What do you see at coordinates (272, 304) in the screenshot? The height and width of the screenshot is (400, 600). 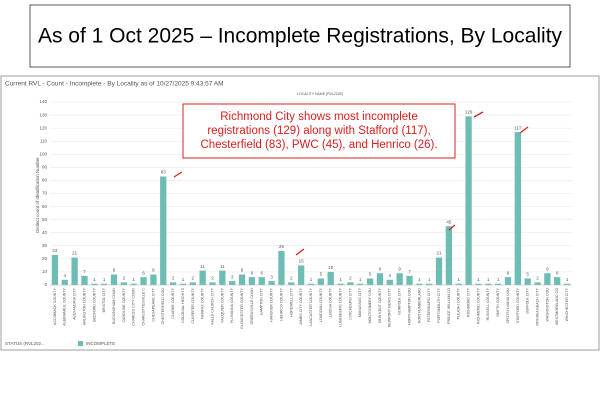 I see `x-tick-label: HANOVER COUNTY` at bounding box center [272, 304].